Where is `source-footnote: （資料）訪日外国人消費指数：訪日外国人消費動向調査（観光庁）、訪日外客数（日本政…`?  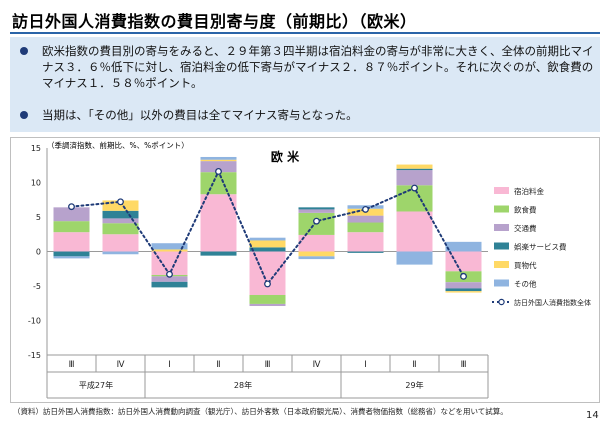
source-footnote: （資料）訪日外国人消費指数：訪日外国人消費動向調査（観光庁）、訪日外客数（日本政… is located at coordinates (260, 411).